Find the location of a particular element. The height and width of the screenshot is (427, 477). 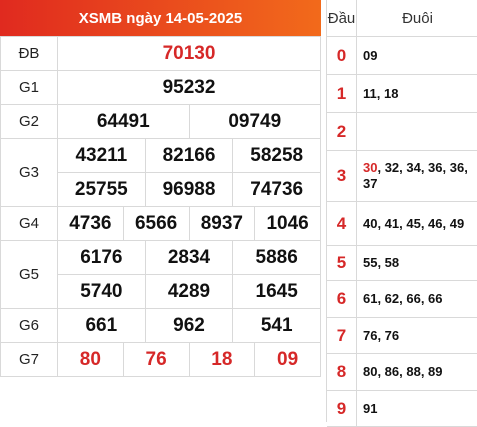

prize-row-db: ĐB 70130 is located at coordinates (161, 54).